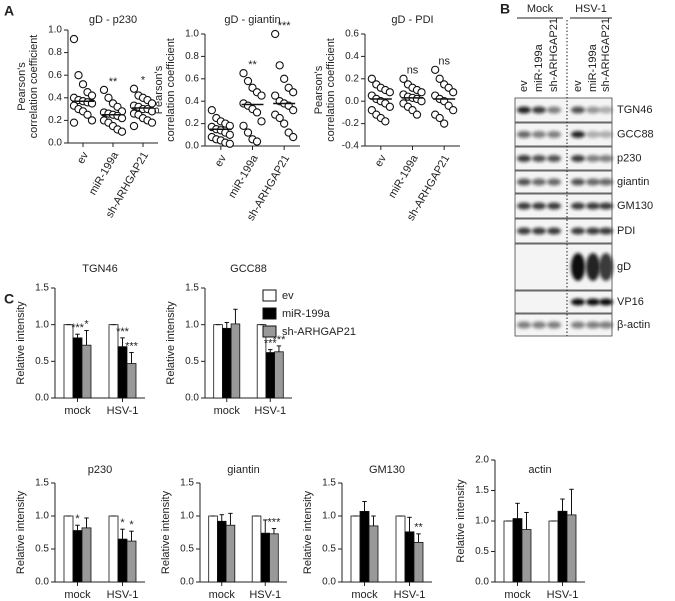 This screenshot has width=675, height=601. Describe the element at coordinates (99, 269) in the screenshot. I see `chart-title: TGN46` at that location.